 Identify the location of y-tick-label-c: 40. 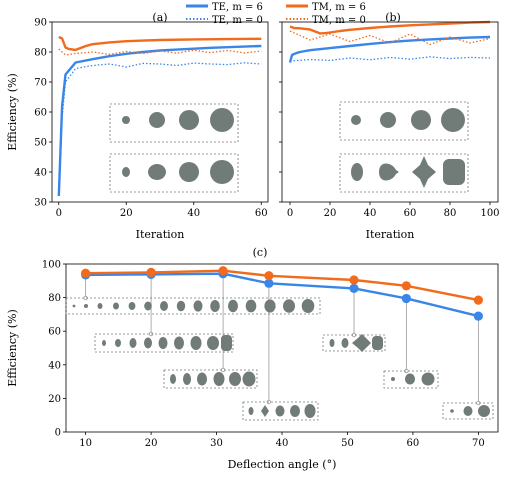
(54, 365).